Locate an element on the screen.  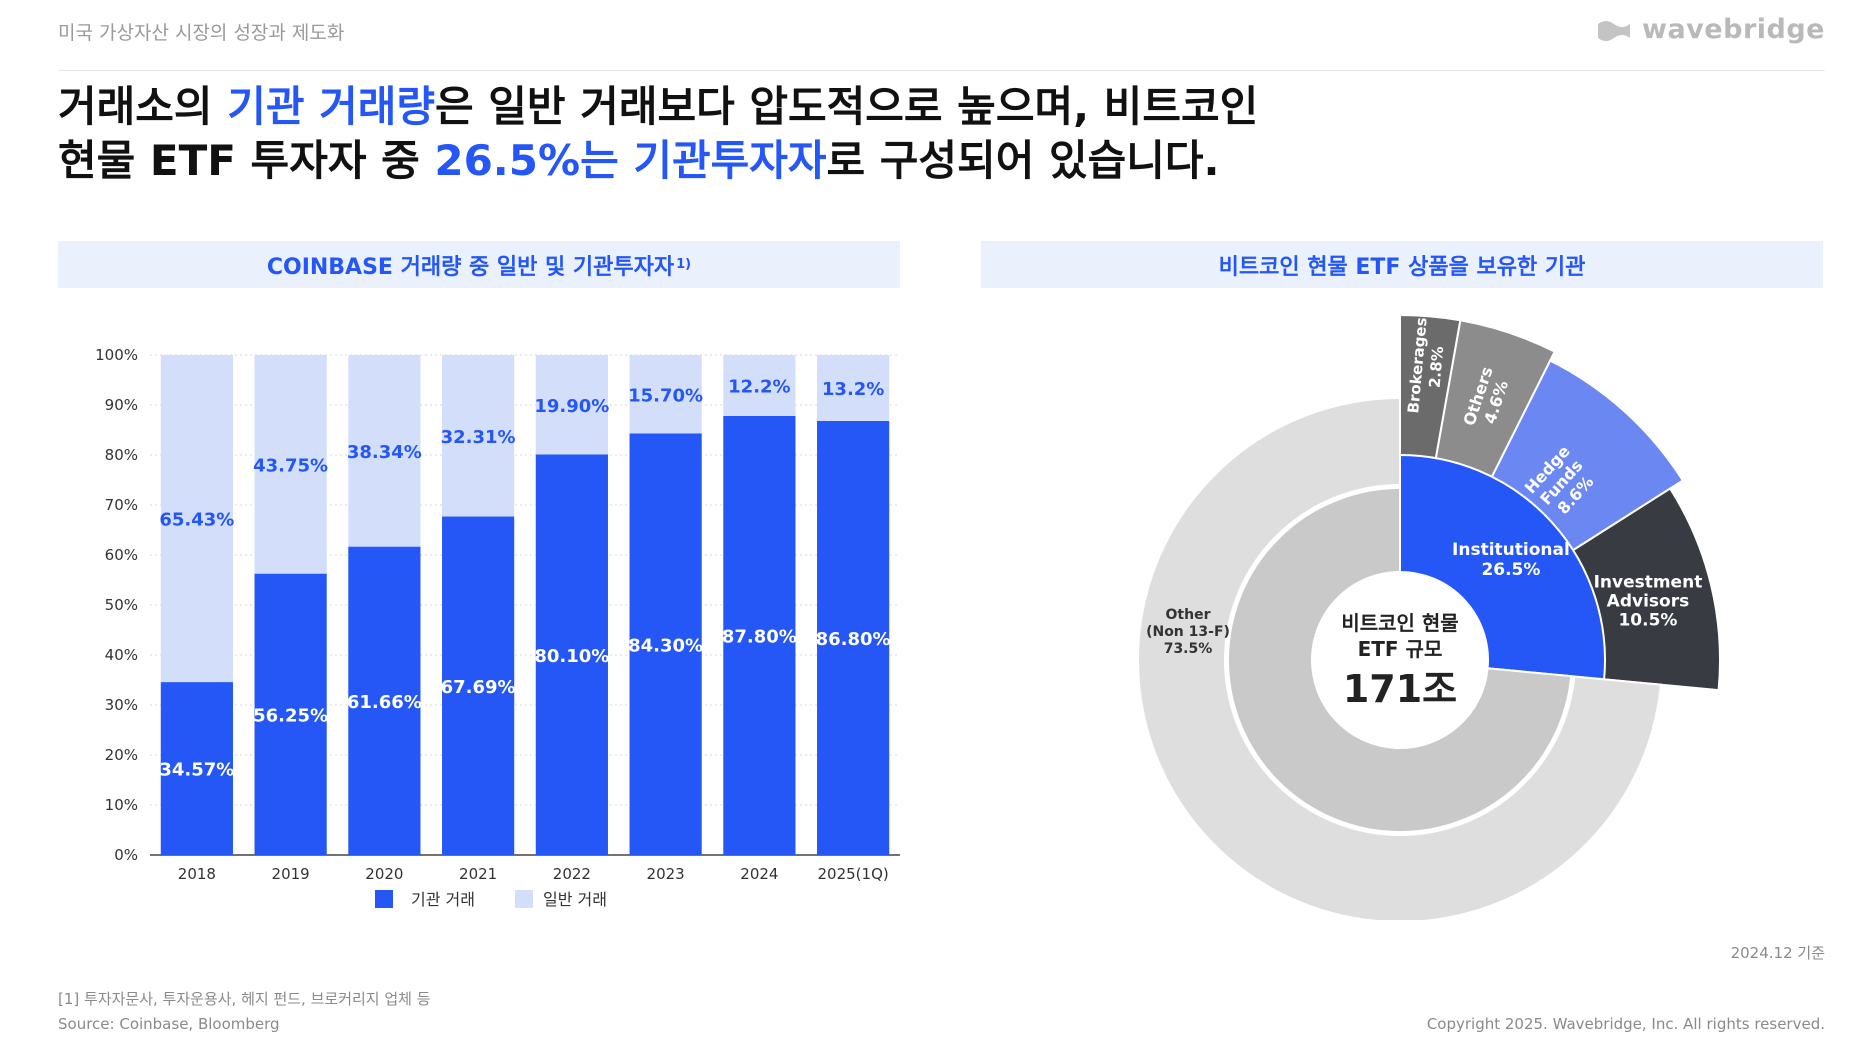
label-brokerages-text: 2.8% is located at coordinates (1437, 367).